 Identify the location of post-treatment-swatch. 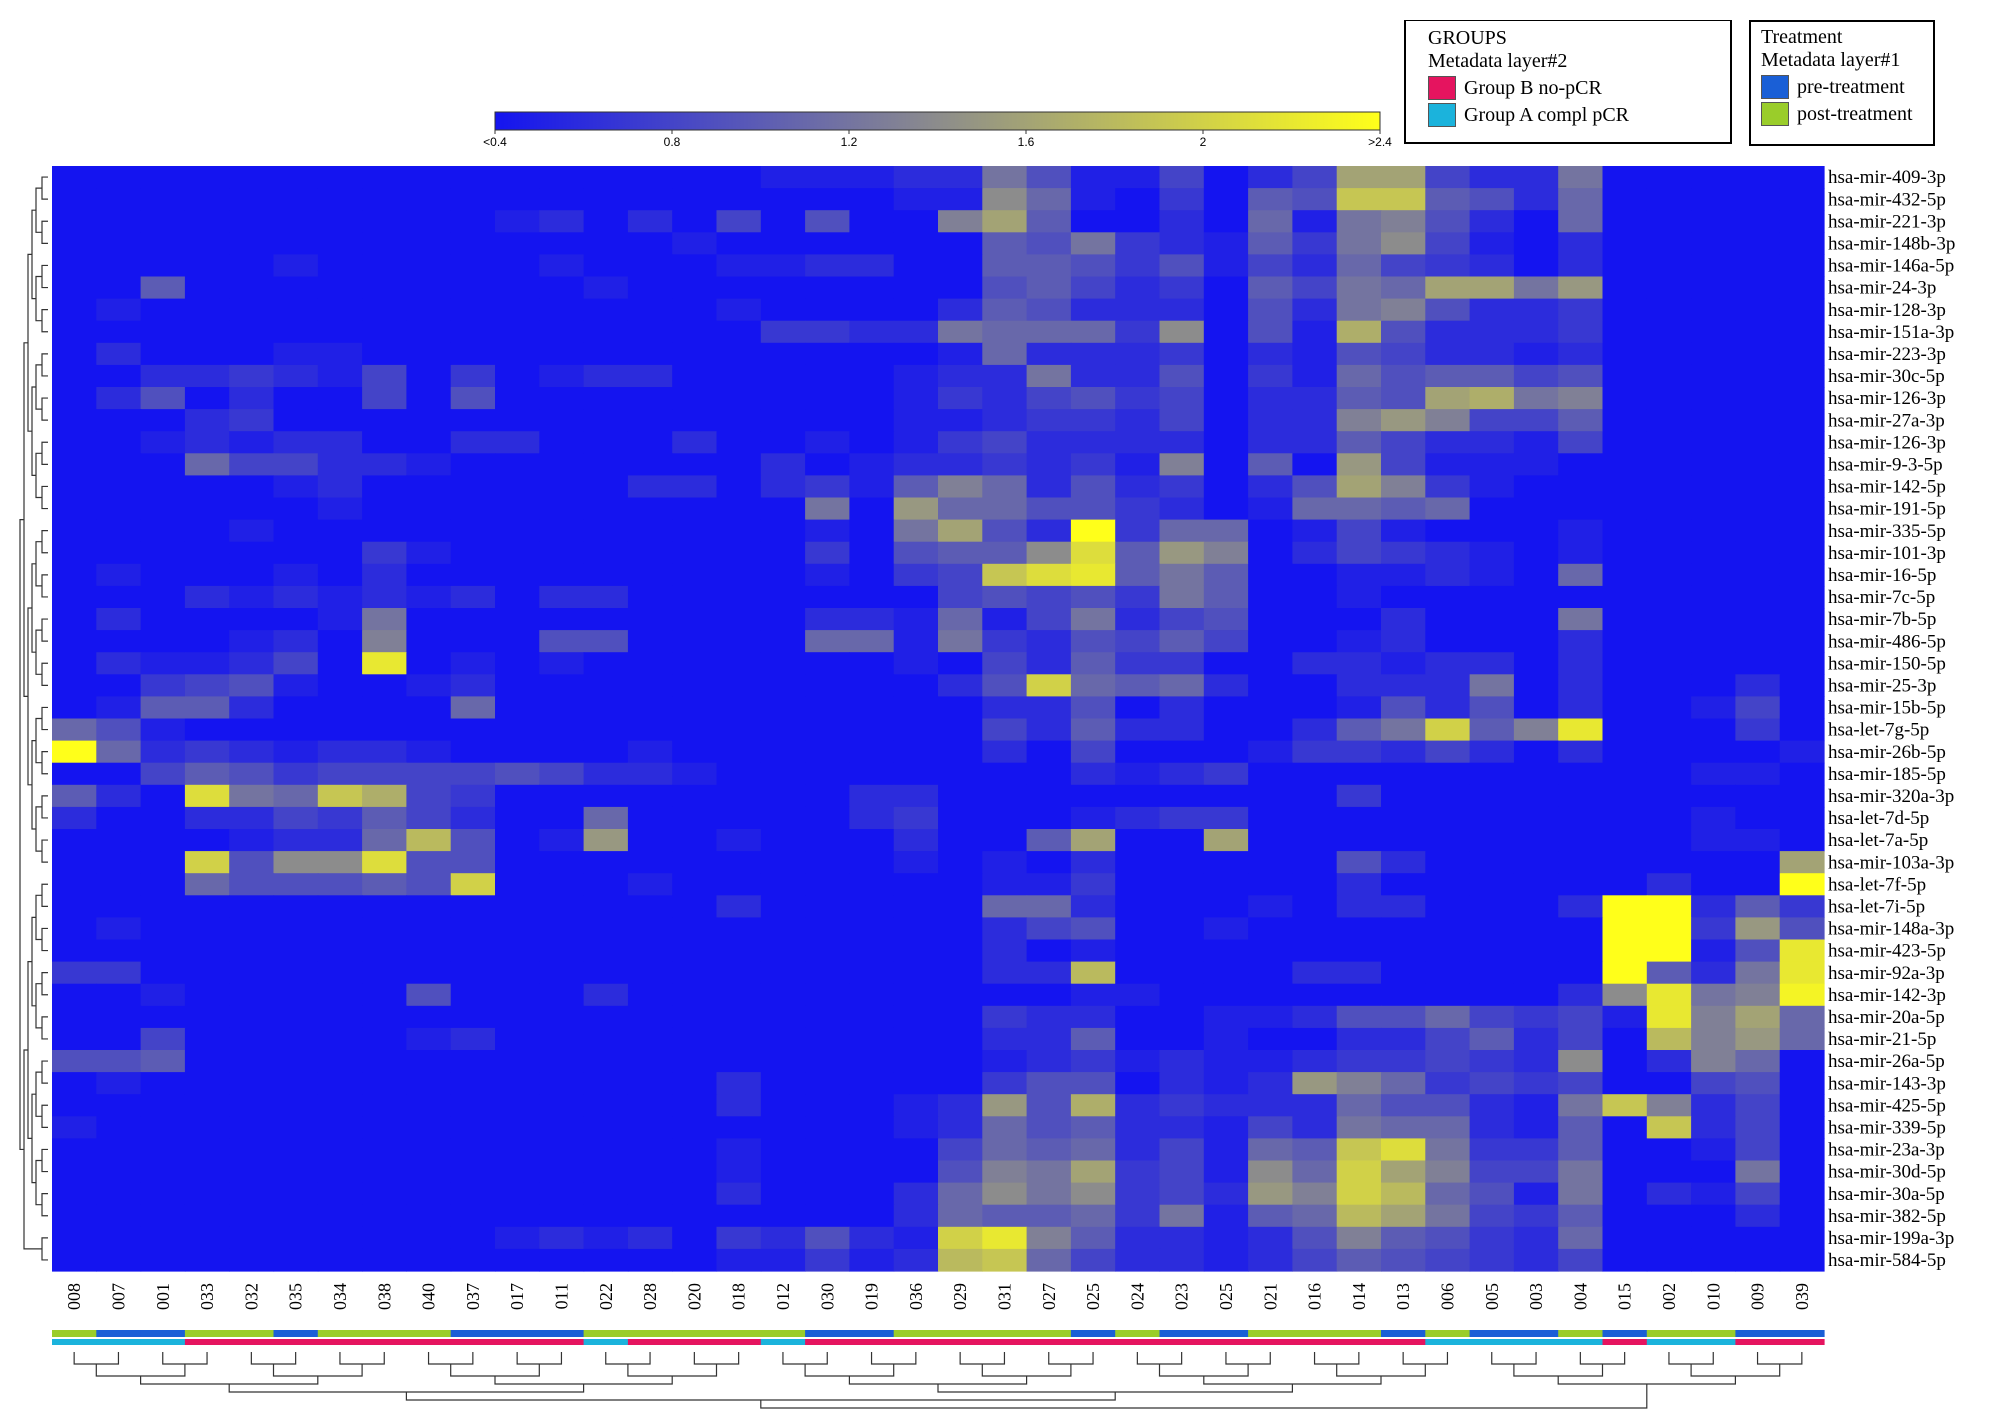
(1775, 114).